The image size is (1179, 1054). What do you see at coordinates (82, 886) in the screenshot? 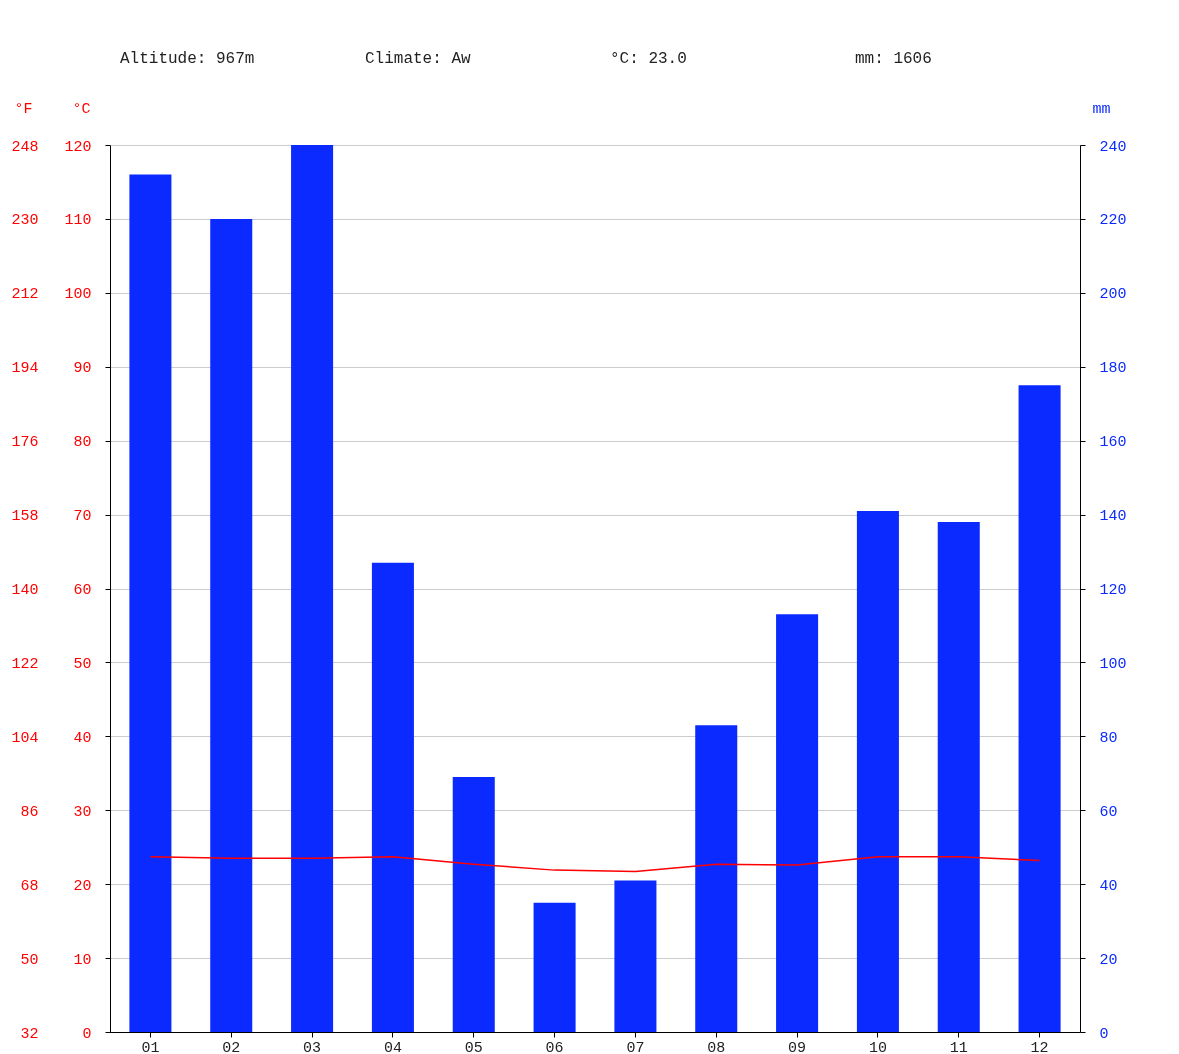
I see `y-tick-label: 20` at bounding box center [82, 886].